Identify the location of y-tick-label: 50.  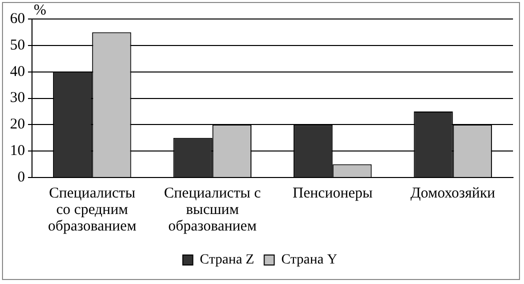
(17, 45).